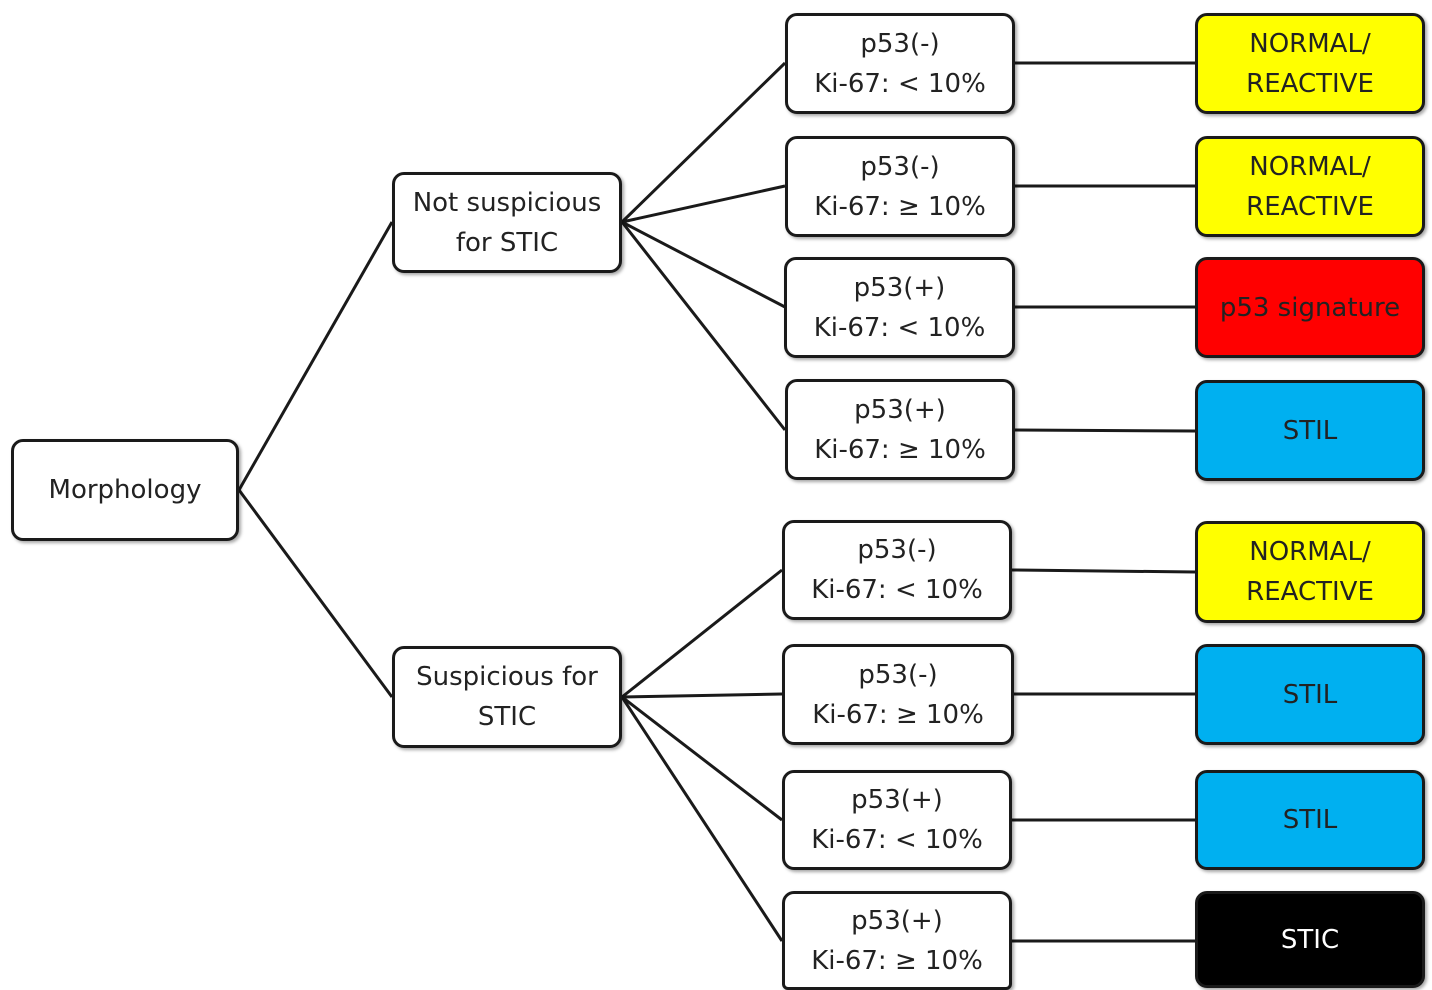  What do you see at coordinates (507, 697) in the screenshot?
I see `suspicious-node: Suspicious for STIC` at bounding box center [507, 697].